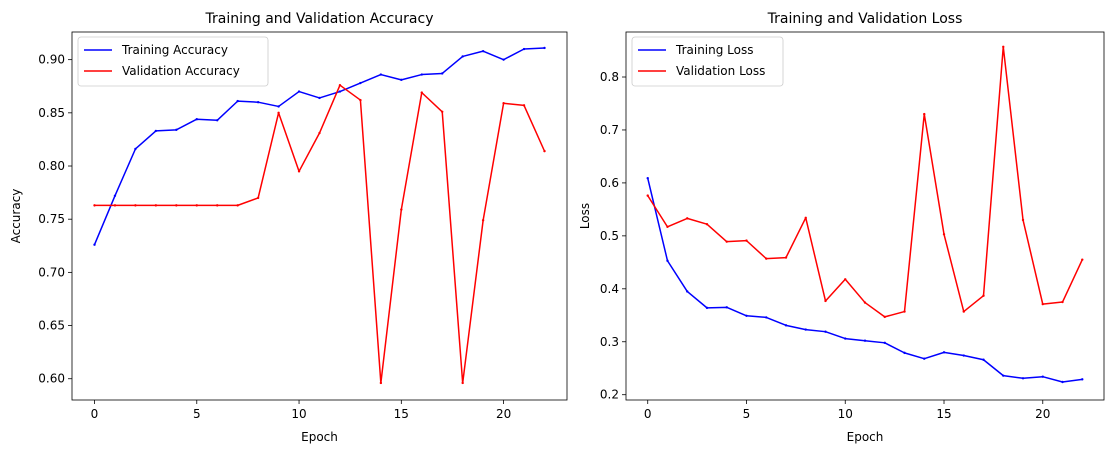 The image size is (1106, 455). What do you see at coordinates (319, 437) in the screenshot?
I see `accuracy-x-axis-label: Epoch` at bounding box center [319, 437].